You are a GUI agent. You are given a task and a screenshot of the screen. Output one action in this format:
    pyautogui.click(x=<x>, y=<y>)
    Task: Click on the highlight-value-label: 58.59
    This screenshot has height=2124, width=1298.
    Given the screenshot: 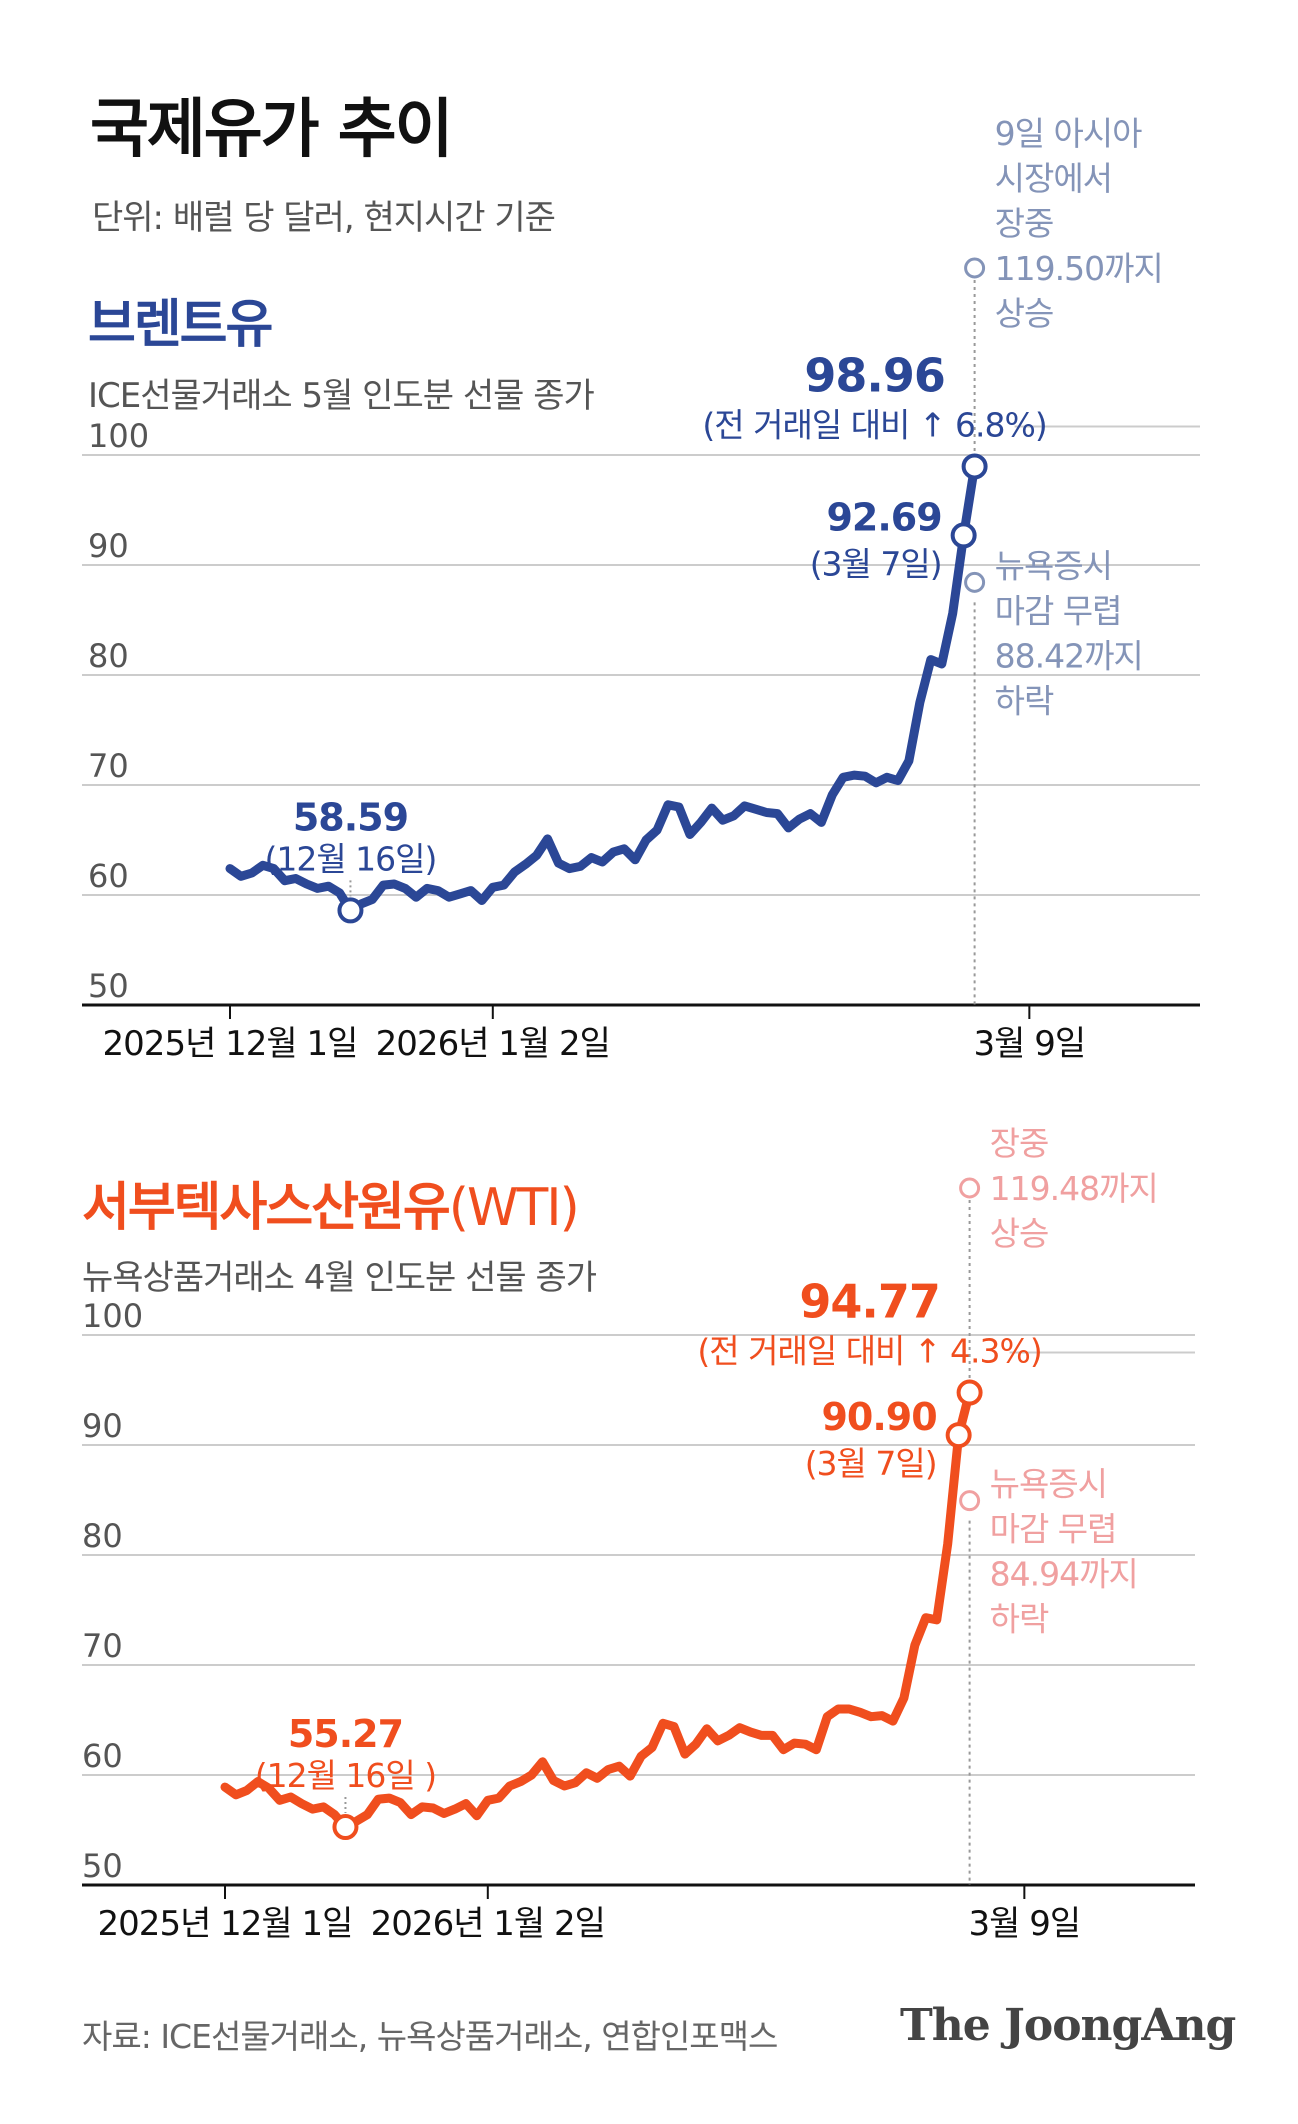 What is the action you would take?
    pyautogui.click(x=350, y=817)
    